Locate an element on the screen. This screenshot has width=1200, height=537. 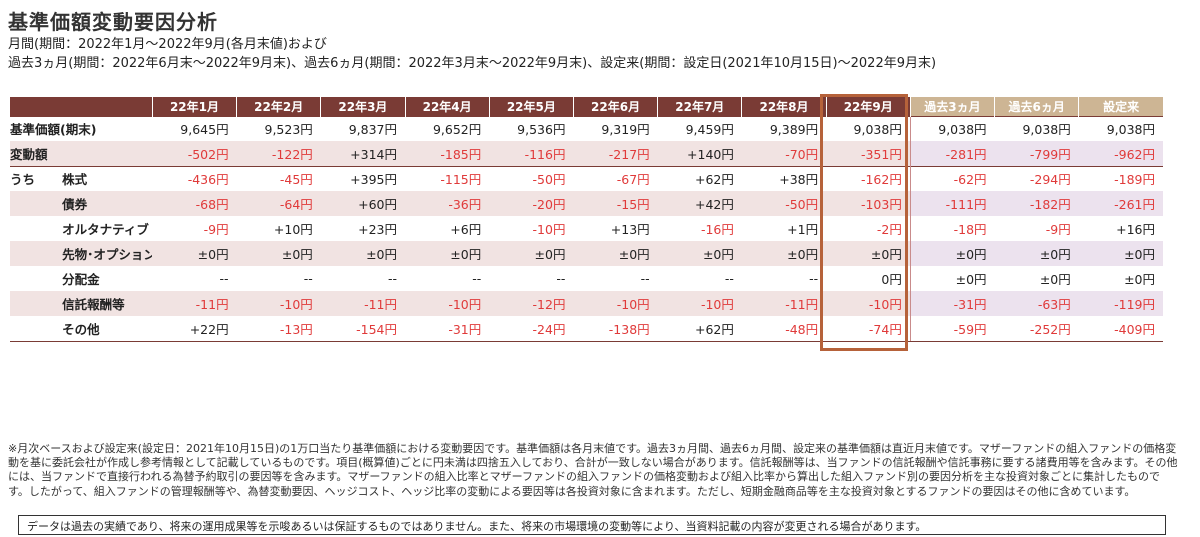
month-value-cell: +10円 is located at coordinates (293, 229).